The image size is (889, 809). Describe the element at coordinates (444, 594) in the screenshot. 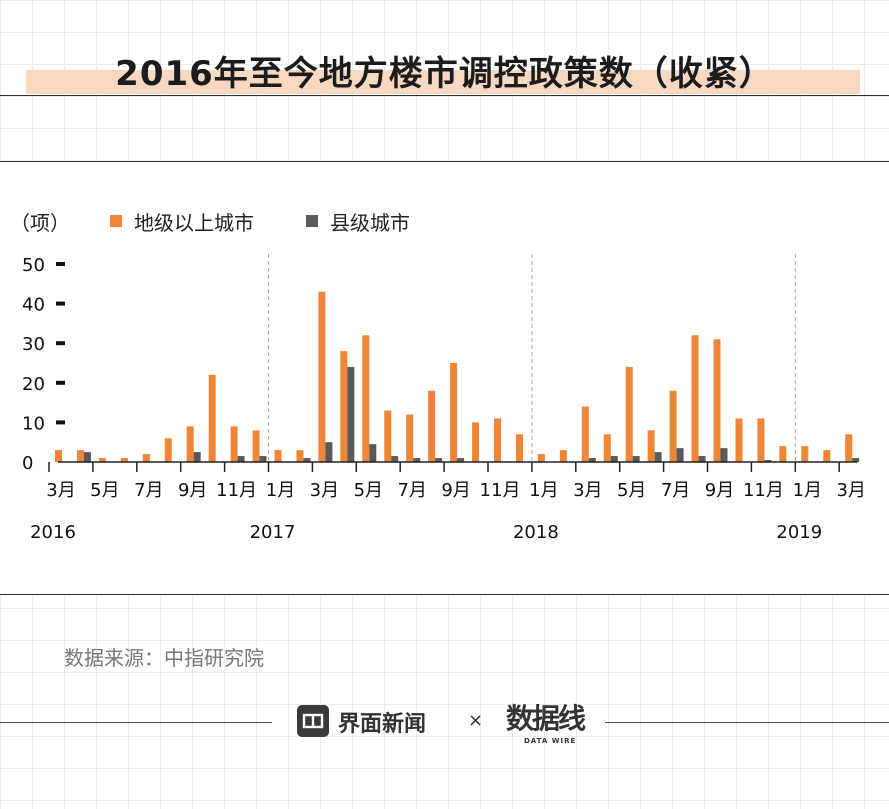

I see `divider-chart-bottom` at that location.